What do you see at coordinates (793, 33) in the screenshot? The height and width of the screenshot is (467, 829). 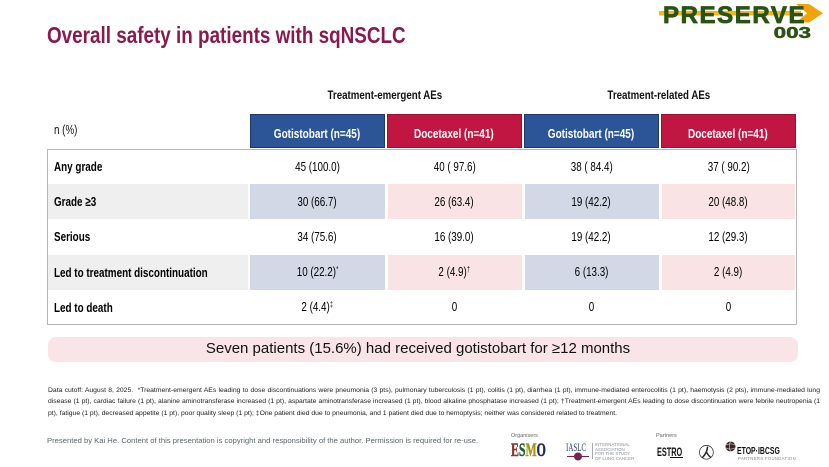 I see `svg-text: 003` at bounding box center [793, 33].